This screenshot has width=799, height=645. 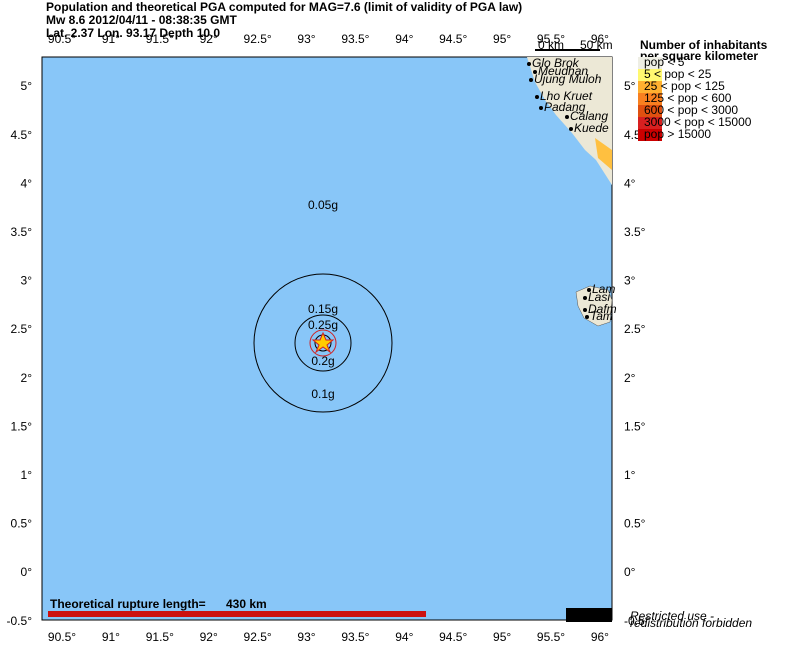 What do you see at coordinates (556, 63) in the screenshot?
I see `city-label: Glo Brok` at bounding box center [556, 63].